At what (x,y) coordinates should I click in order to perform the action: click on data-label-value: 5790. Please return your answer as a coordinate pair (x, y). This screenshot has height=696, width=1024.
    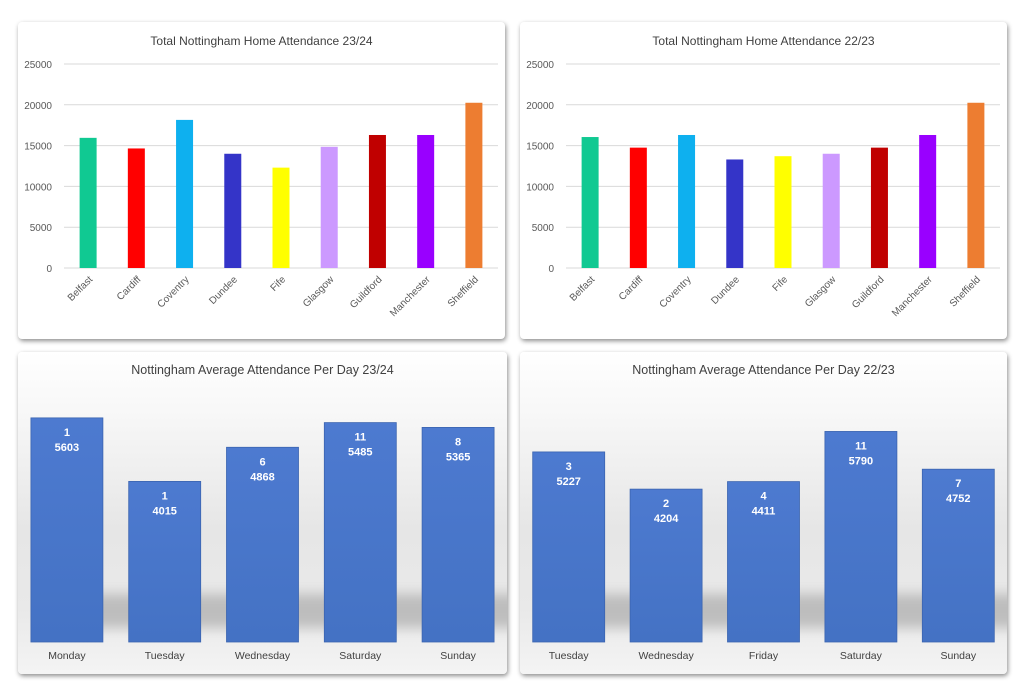
    Looking at the image, I should click on (861, 461).